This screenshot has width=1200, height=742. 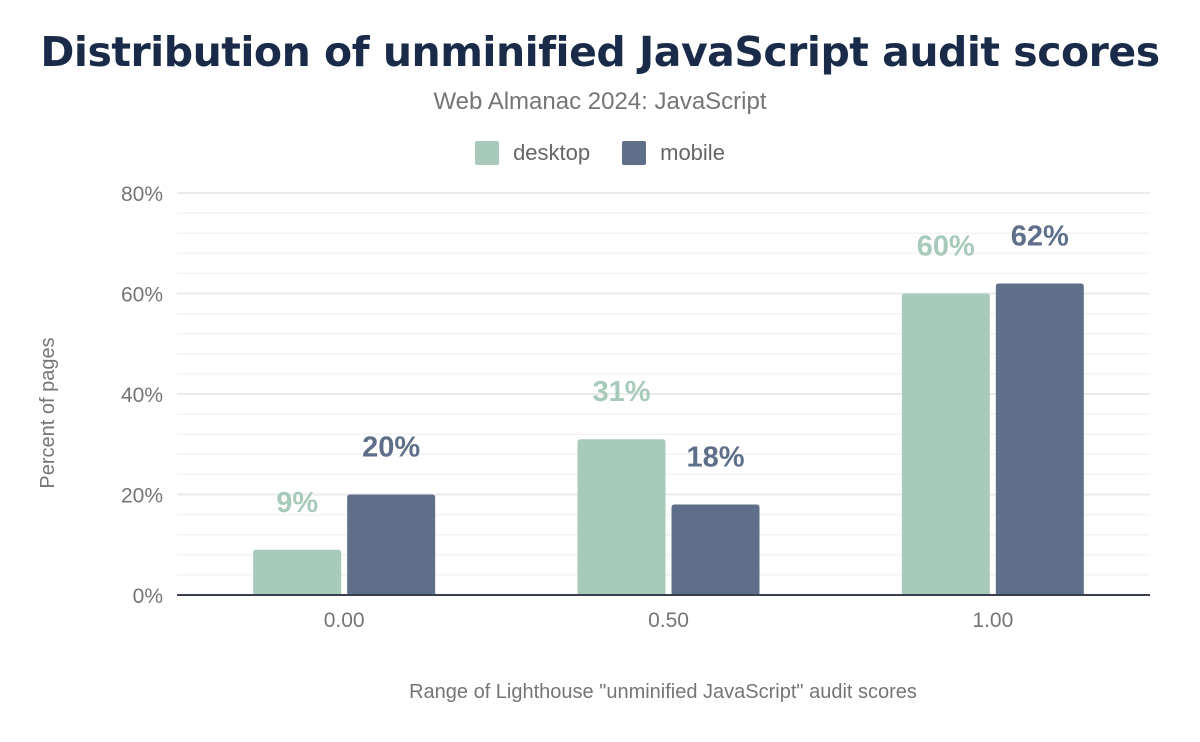 What do you see at coordinates (715, 458) in the screenshot?
I see `data-label-mobile: 18%` at bounding box center [715, 458].